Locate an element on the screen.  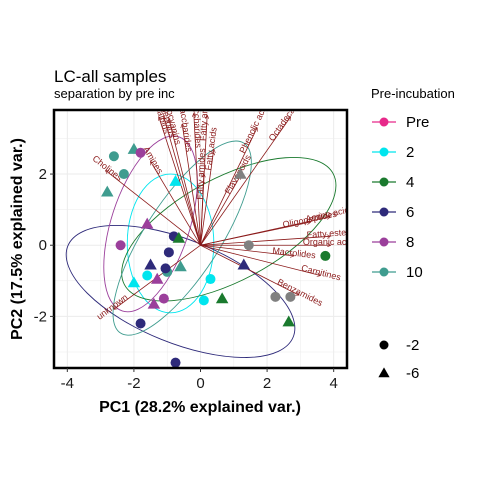
legend-label: 10 is located at coordinates (414, 272).